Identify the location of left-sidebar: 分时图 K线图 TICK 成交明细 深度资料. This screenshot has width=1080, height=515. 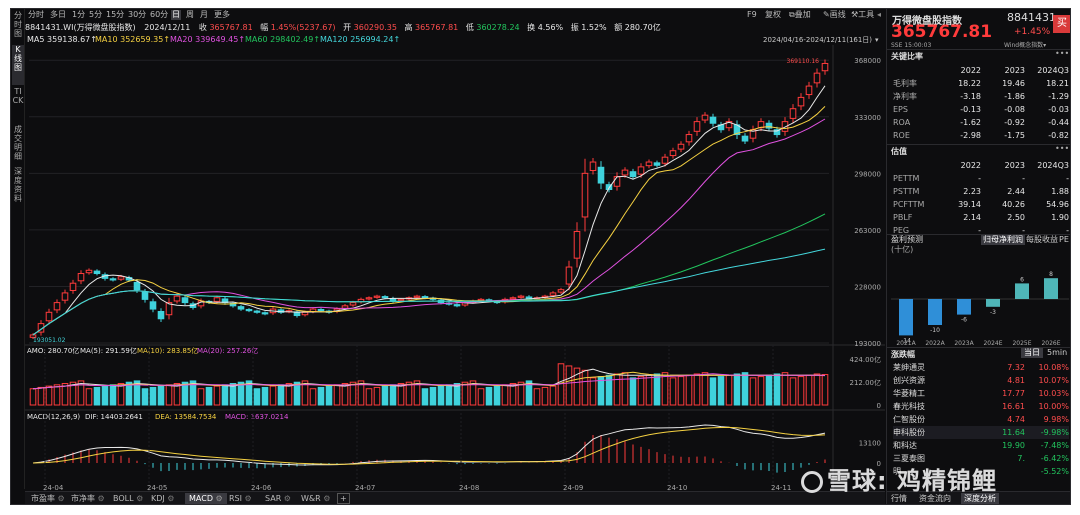
(18, 249).